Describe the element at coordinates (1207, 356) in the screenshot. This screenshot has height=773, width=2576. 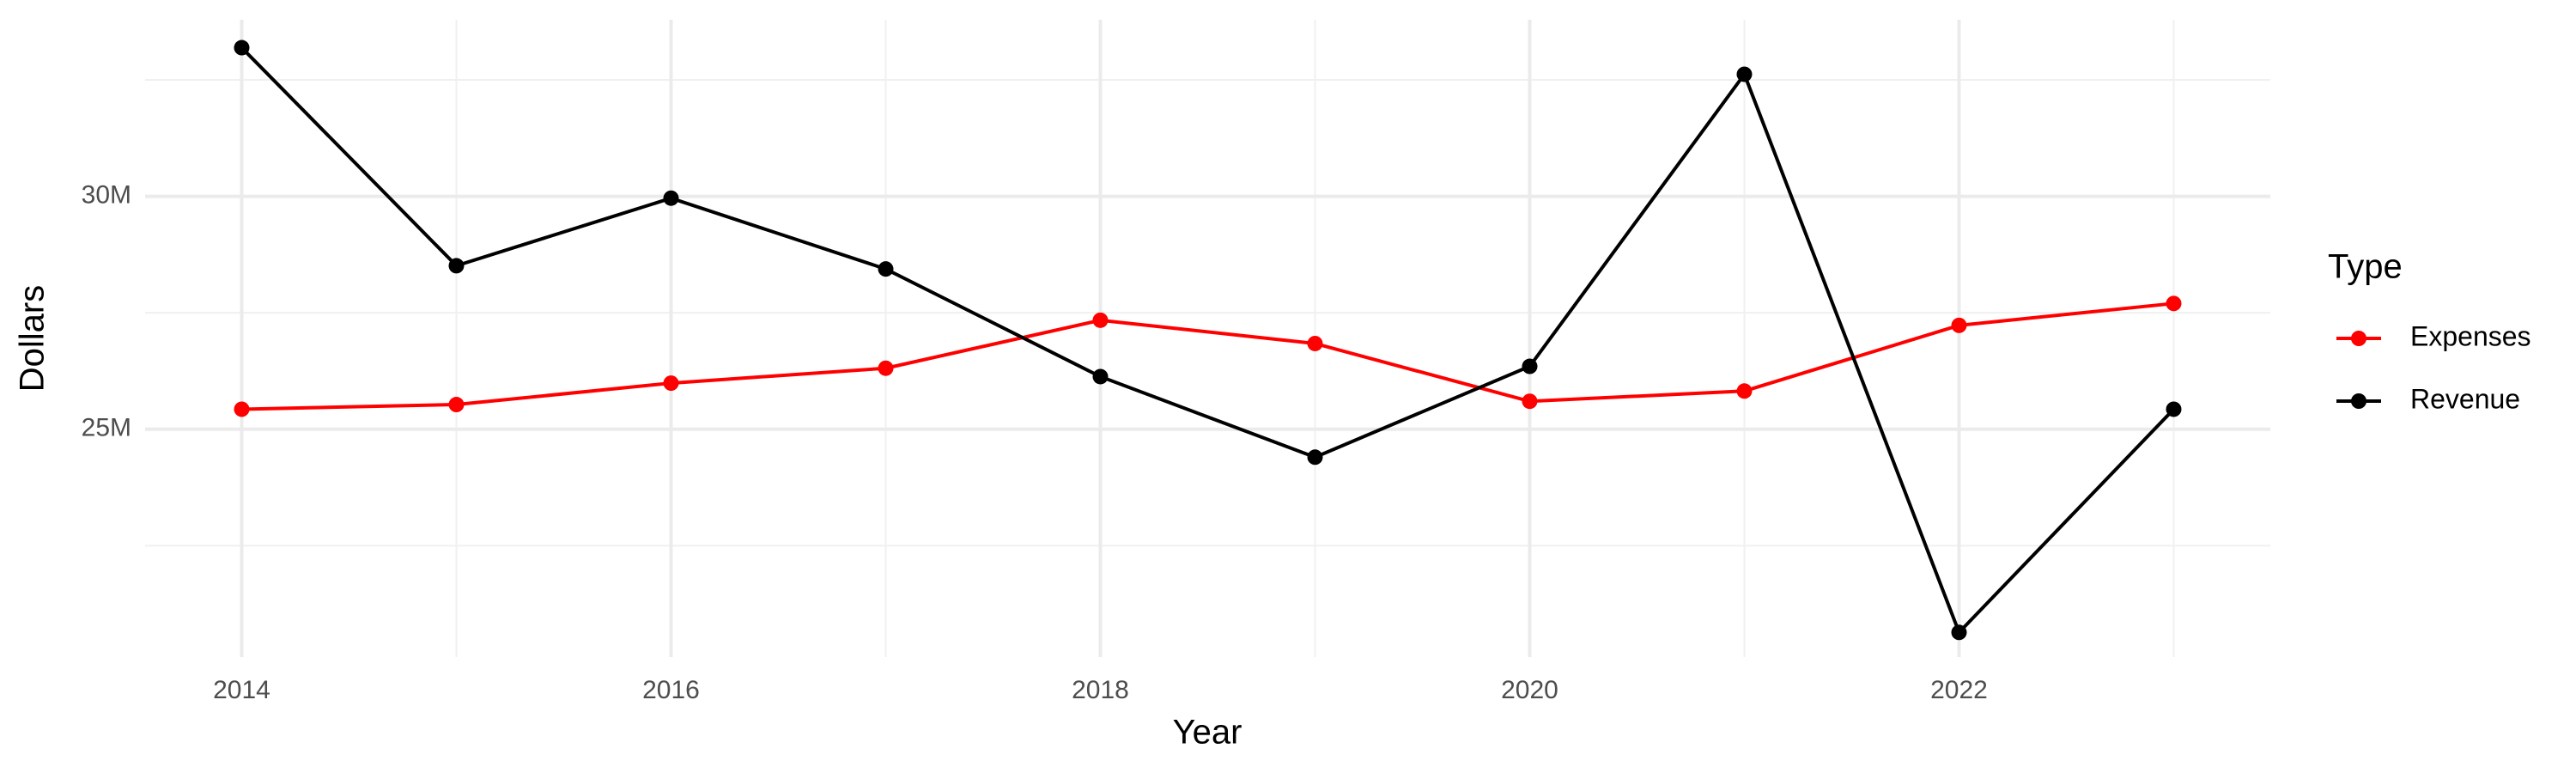
I see `series-line` at that location.